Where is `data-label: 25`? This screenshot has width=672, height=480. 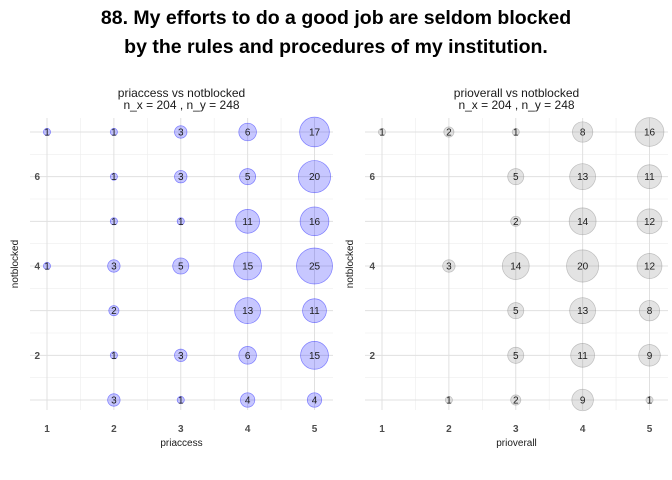
data-label: 25 is located at coordinates (315, 267).